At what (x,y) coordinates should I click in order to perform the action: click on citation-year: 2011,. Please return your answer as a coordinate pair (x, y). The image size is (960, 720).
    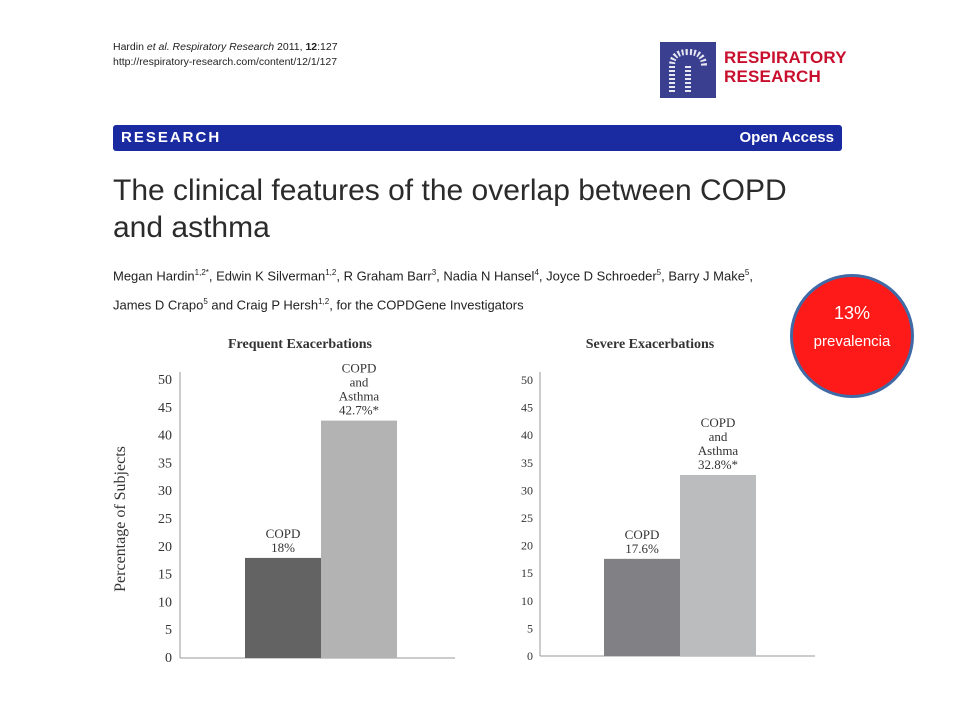
    Looking at the image, I should click on (290, 47).